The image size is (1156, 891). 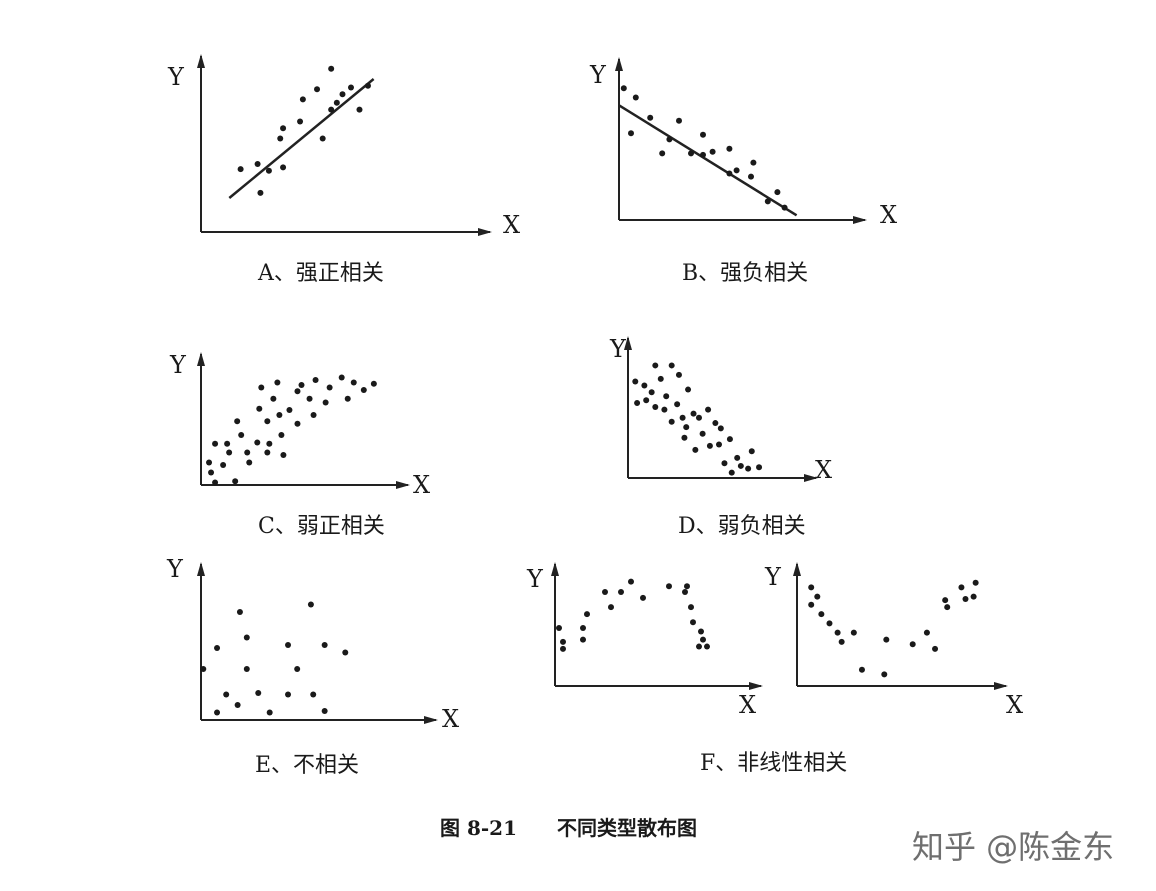 What do you see at coordinates (628, 343) in the screenshot?
I see `panel-d-y-arrow` at bounding box center [628, 343].